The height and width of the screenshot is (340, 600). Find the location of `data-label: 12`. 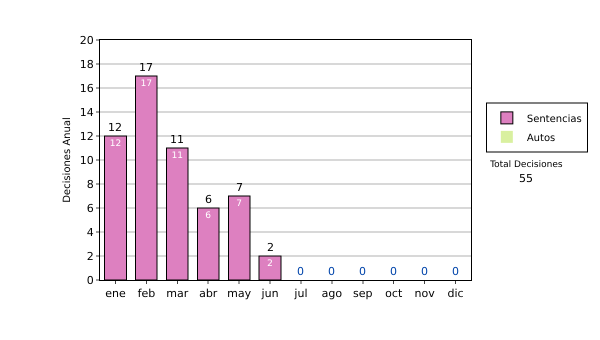

data-label: 12 is located at coordinates (116, 144).